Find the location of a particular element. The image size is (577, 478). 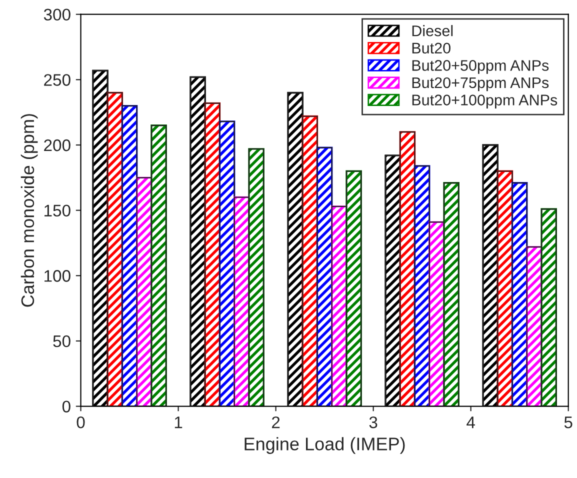

x-tick-label: 3 is located at coordinates (373, 422).